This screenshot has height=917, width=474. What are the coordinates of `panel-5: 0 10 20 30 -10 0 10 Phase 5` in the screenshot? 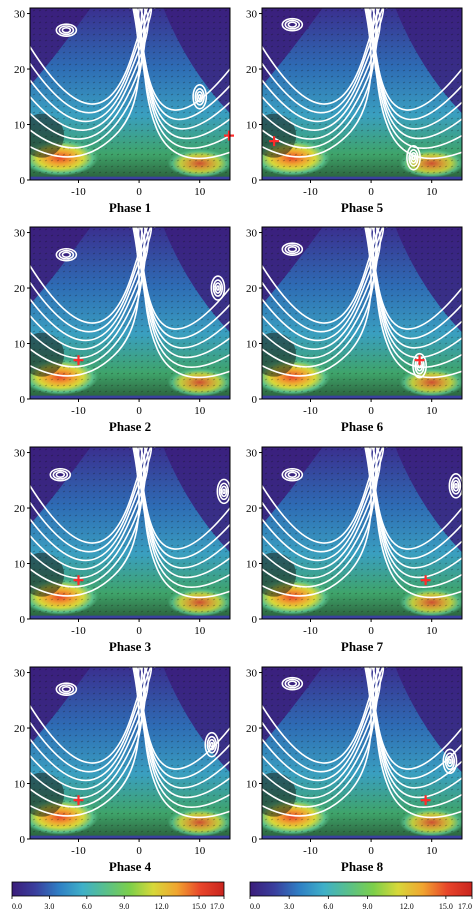 It's located at (354, 111).